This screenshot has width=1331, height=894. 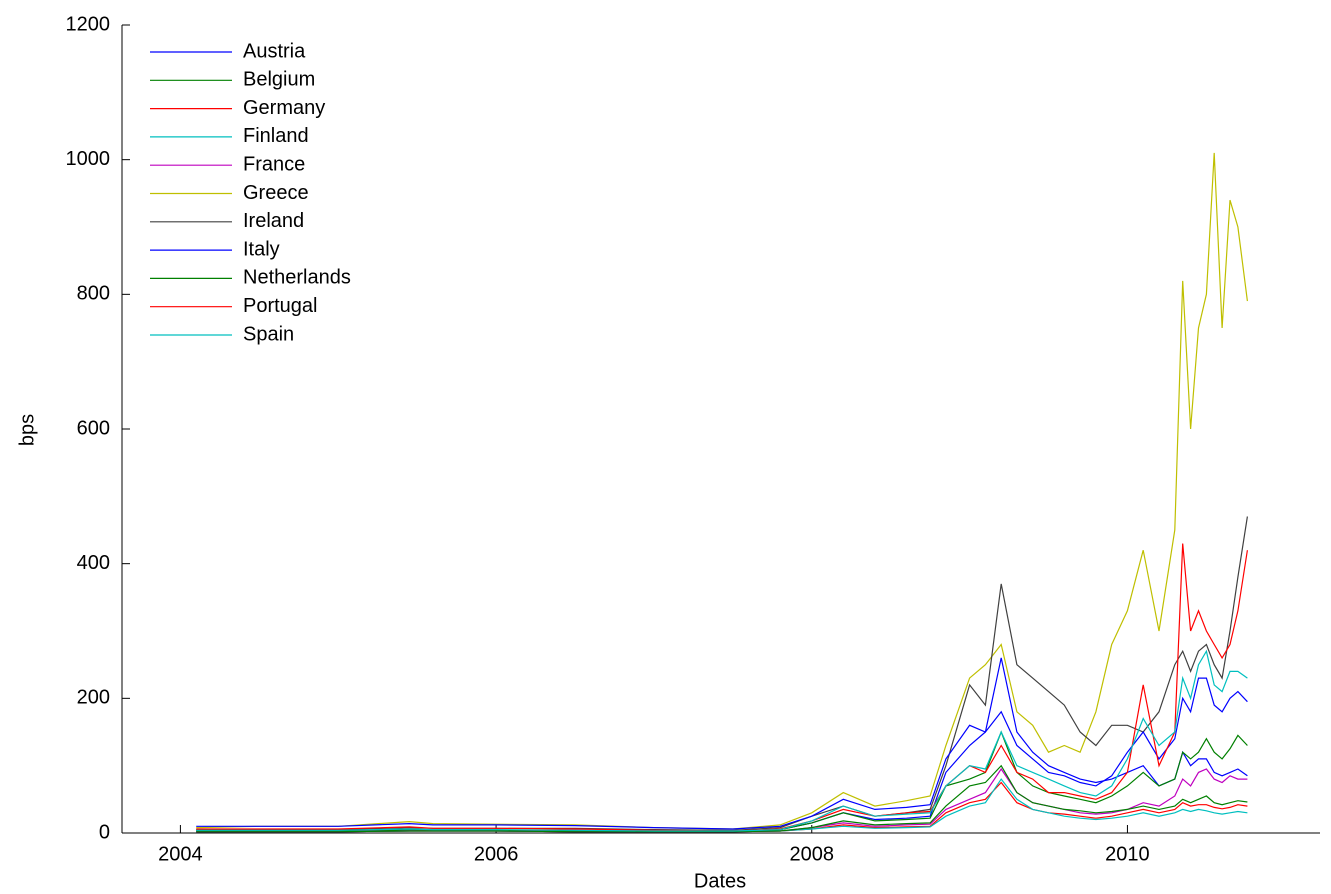 I want to click on legend-label: Belgium, so click(x=279, y=80).